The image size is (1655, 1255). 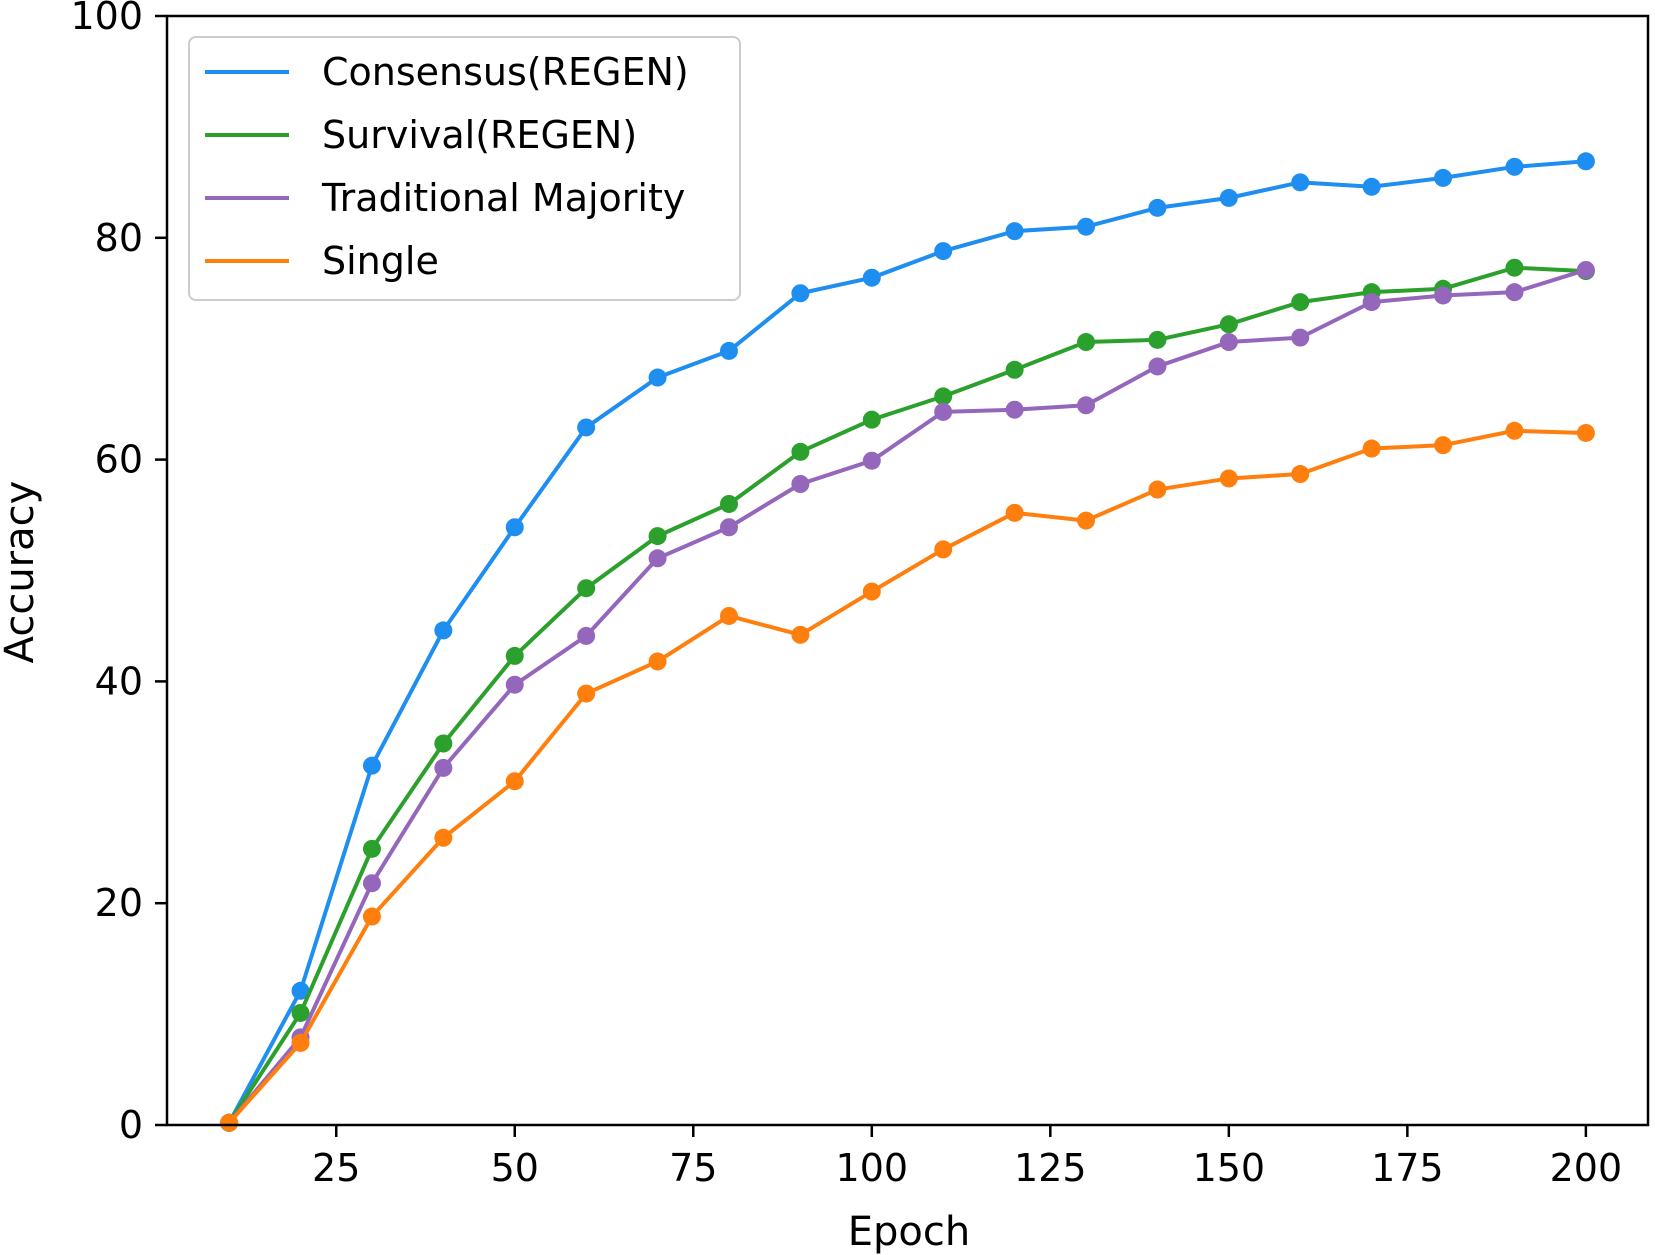 What do you see at coordinates (119, 903) in the screenshot?
I see `y-tick-label: 20` at bounding box center [119, 903].